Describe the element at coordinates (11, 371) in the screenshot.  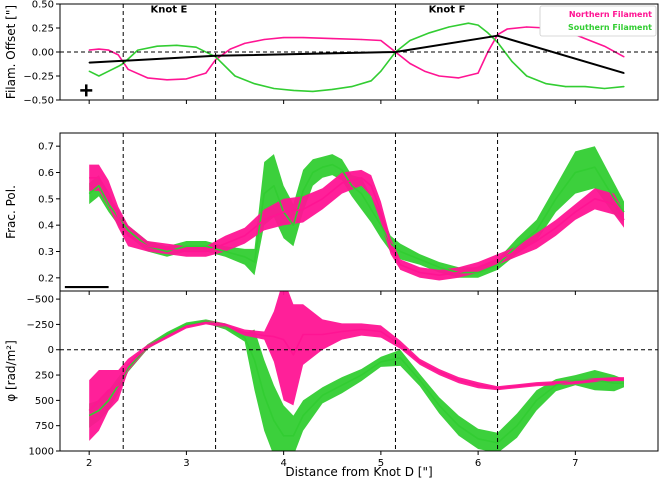
I see `ylabel-phi: φ [rad/m²]` at that location.